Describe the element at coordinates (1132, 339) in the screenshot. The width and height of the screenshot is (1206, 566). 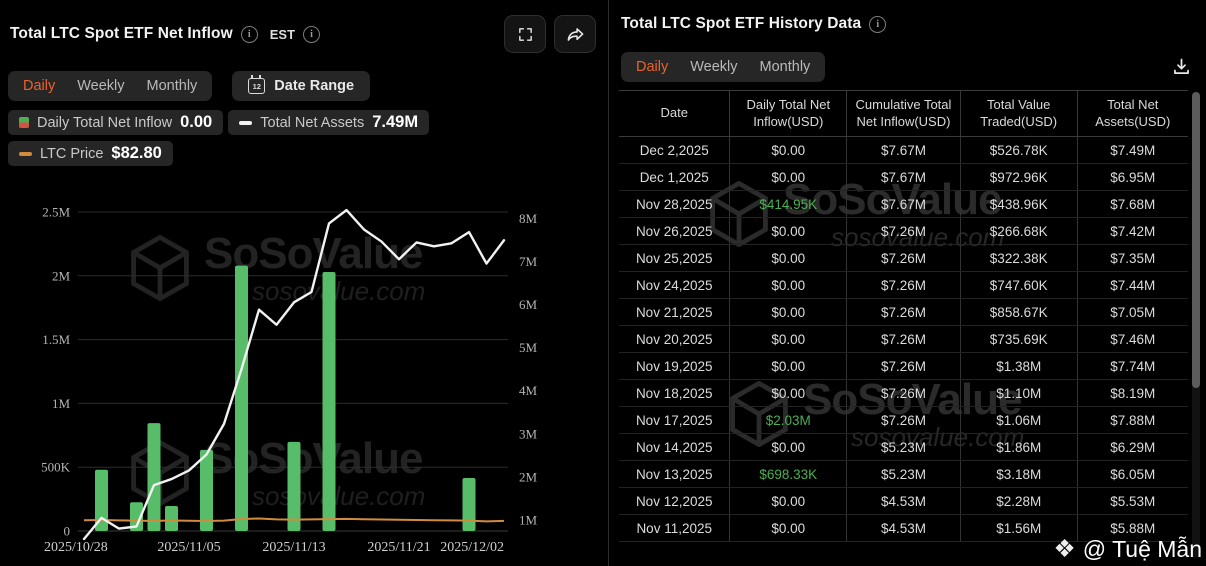
I see `cell-net-assets: $7.46M` at that location.